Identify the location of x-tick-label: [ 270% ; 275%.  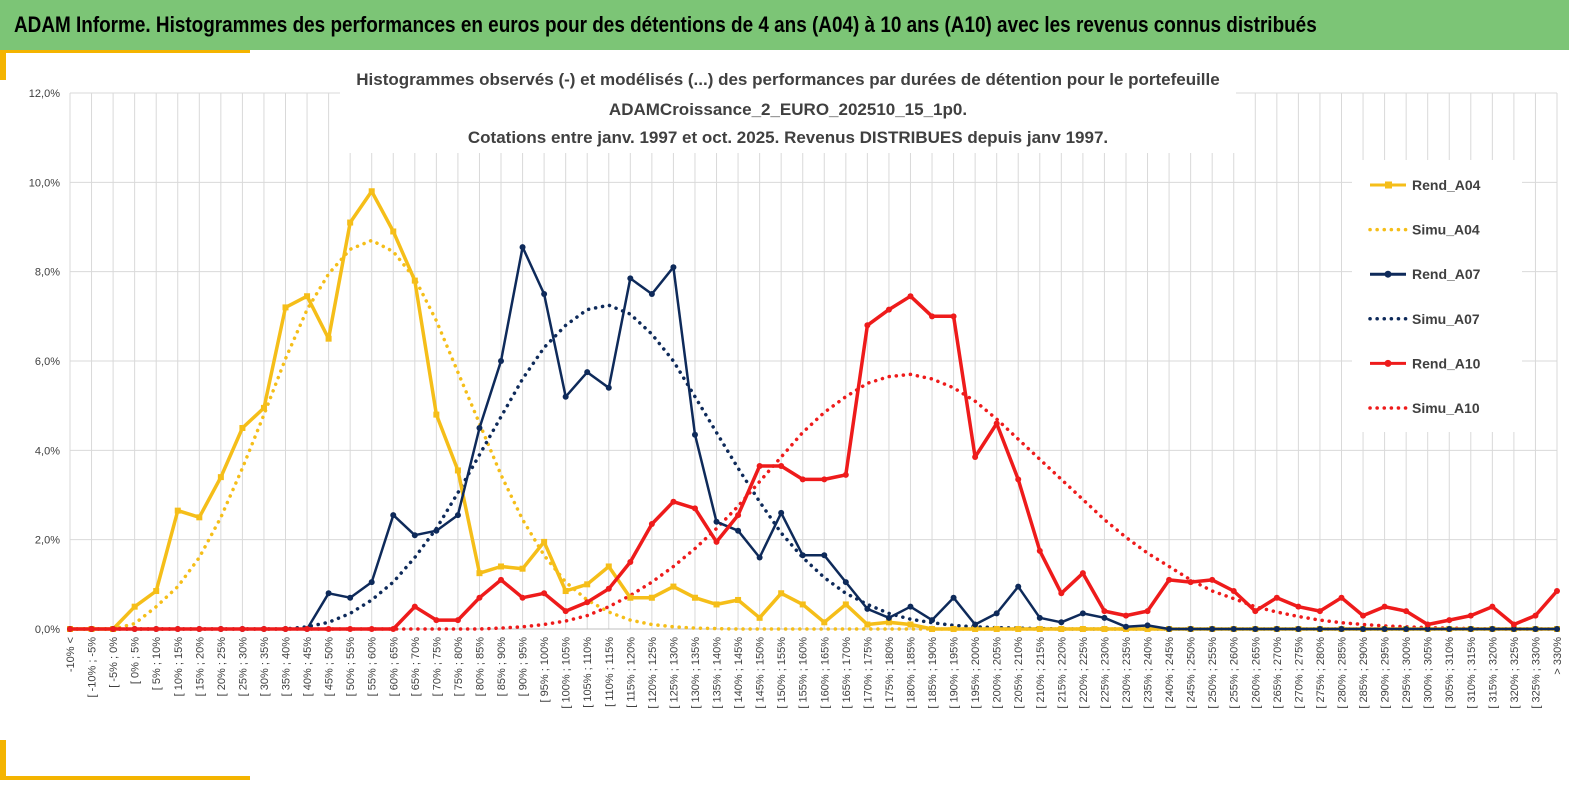
(1299, 673).